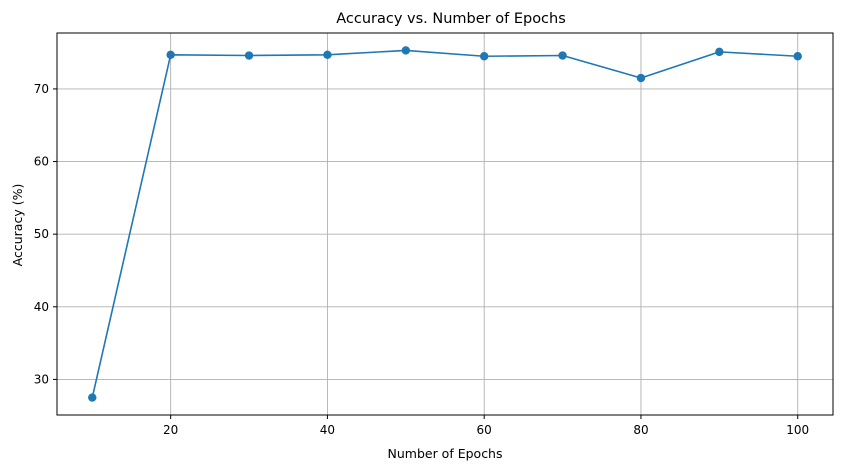  What do you see at coordinates (41, 379) in the screenshot?
I see `y-tick-label: 30` at bounding box center [41, 379].